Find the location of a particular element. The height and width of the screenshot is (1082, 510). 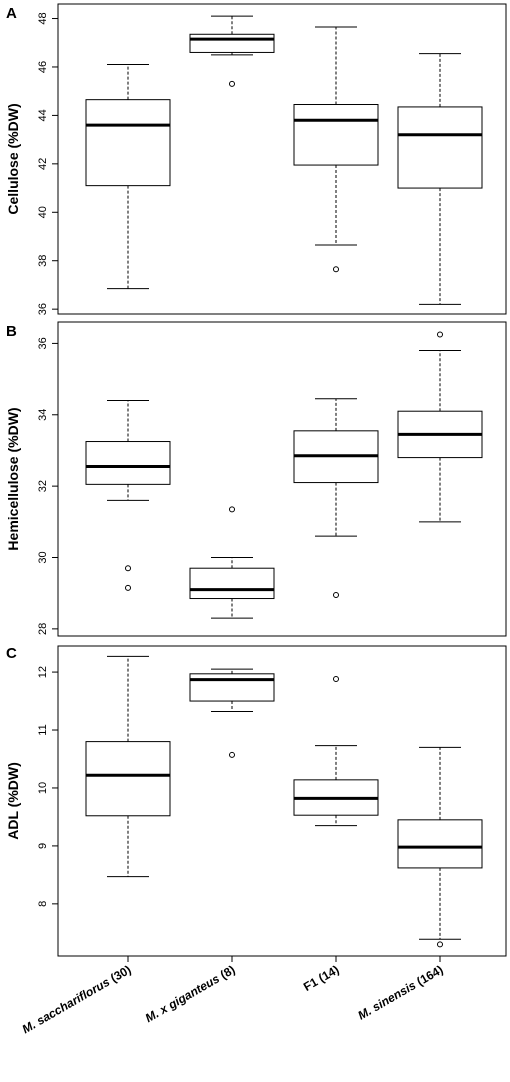

y-tick-label: 48 is located at coordinates (43, 18).